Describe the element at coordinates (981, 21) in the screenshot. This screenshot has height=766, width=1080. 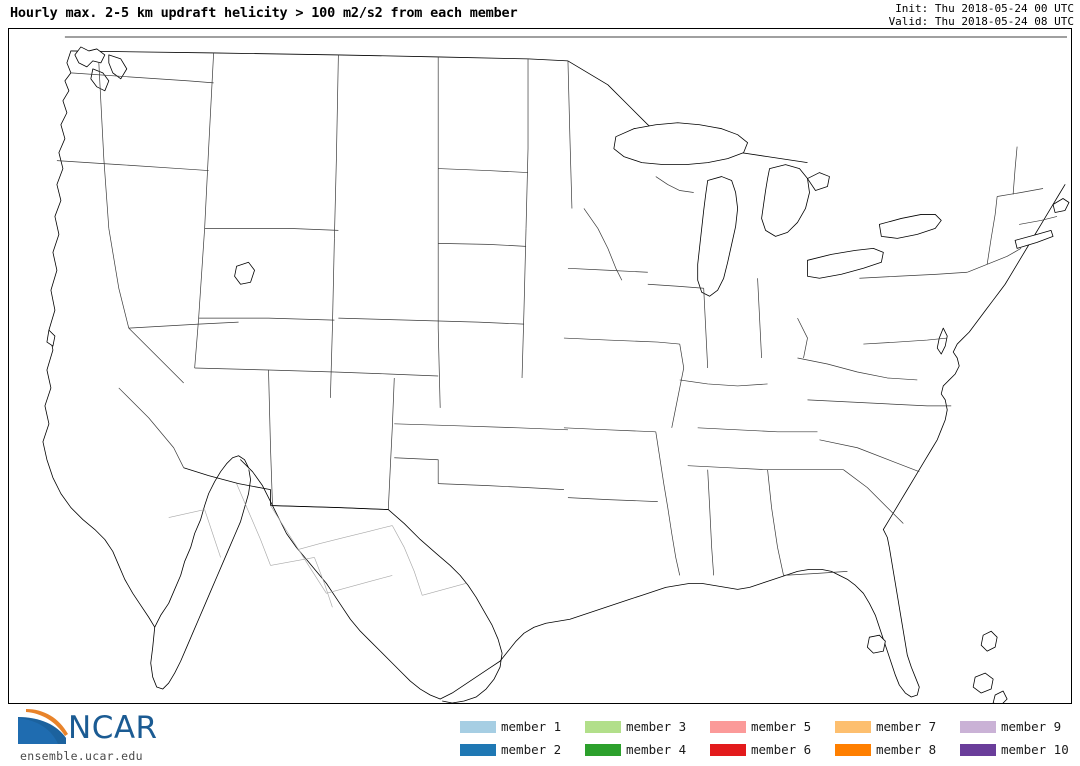
I see `valid-time: Valid: Thu 2018-05-24 08 UTC` at that location.